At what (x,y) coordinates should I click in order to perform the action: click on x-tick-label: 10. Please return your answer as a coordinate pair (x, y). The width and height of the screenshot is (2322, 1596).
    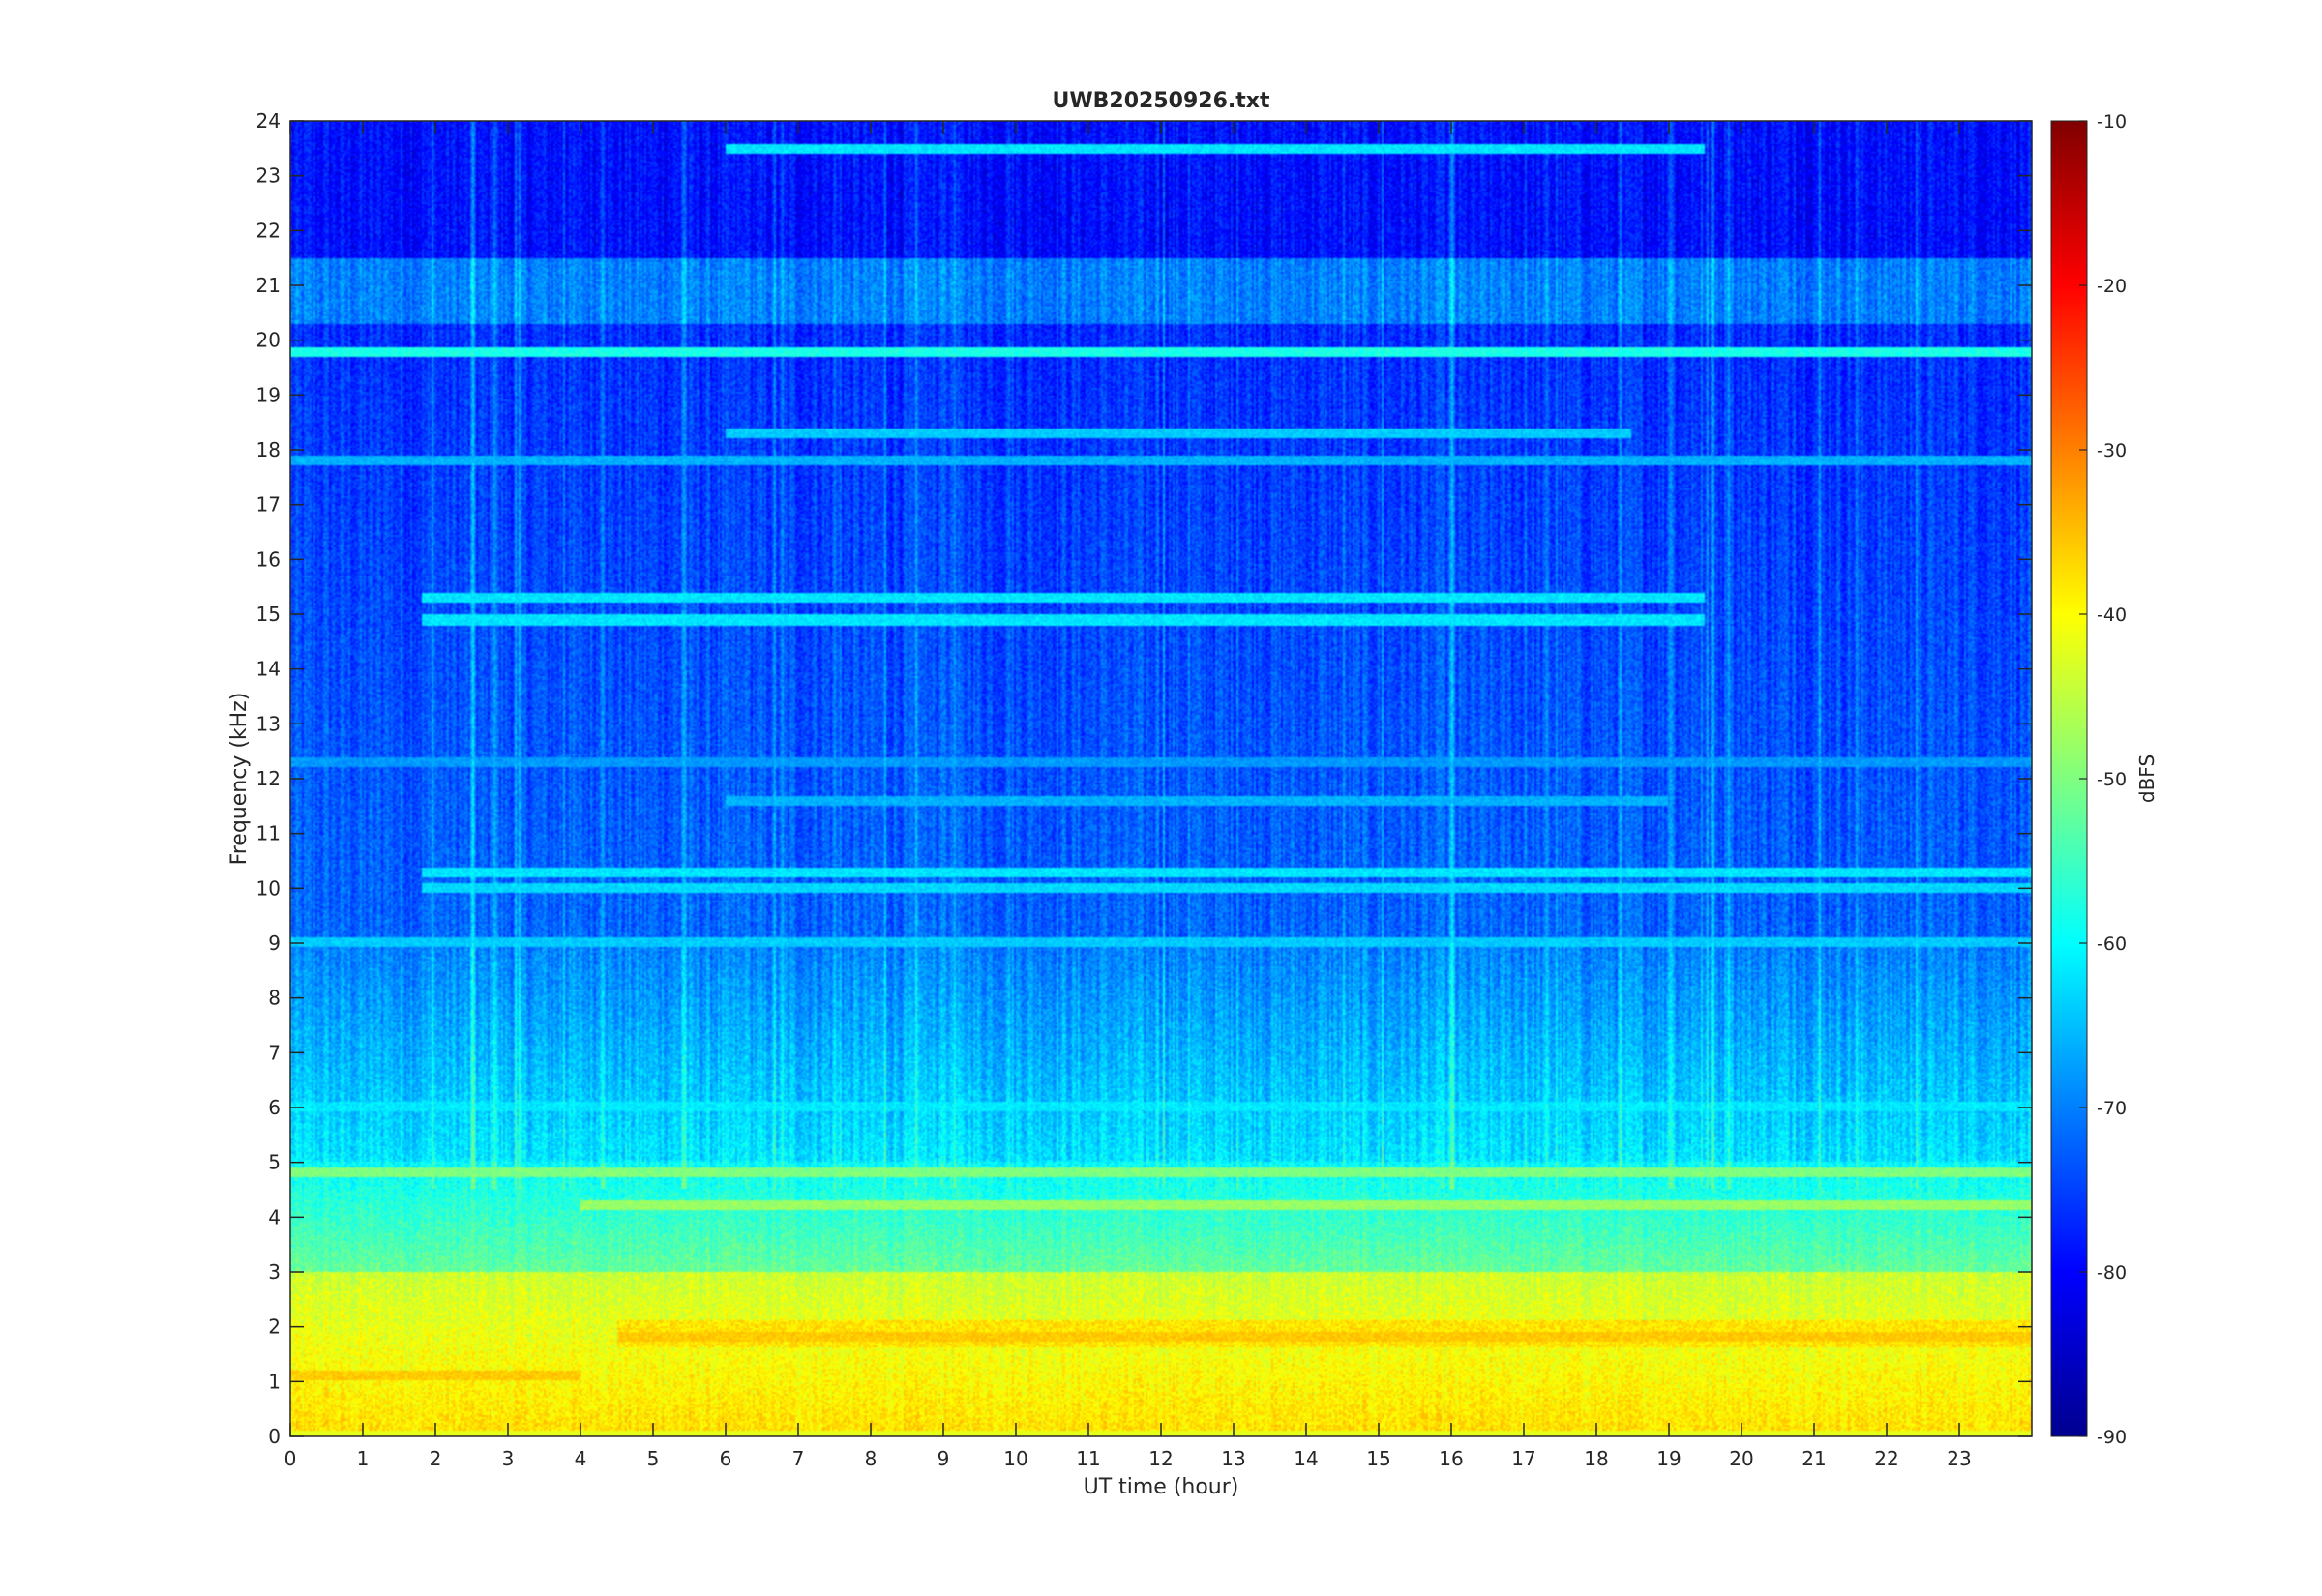
    Looking at the image, I should click on (1015, 1458).